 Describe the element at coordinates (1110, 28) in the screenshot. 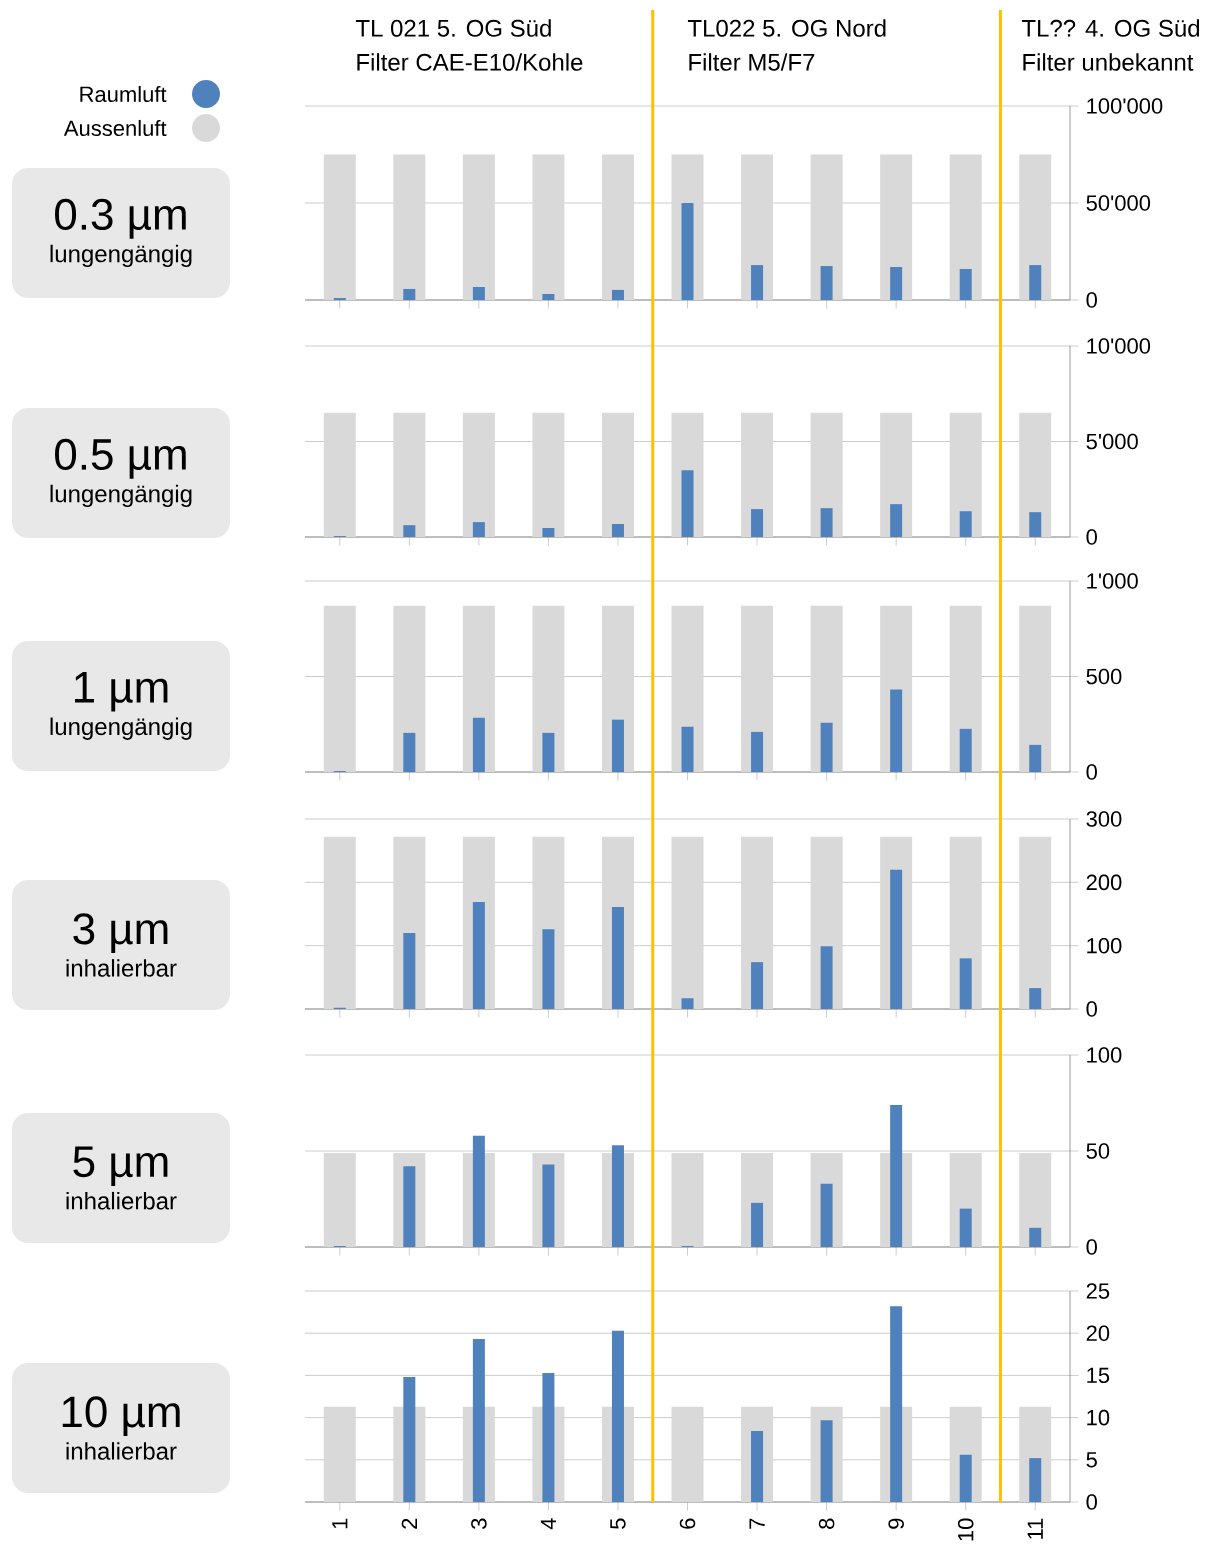

I see `text: TL?? 4. OG Süd` at that location.